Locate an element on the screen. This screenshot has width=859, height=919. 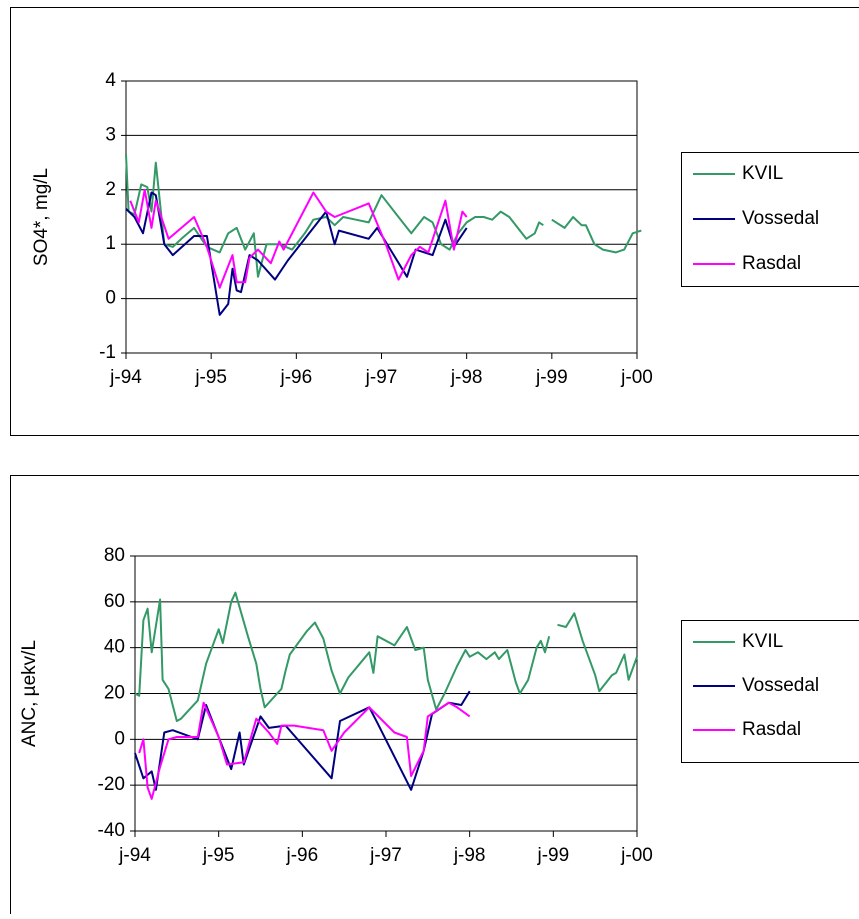
y-tick-label: -1 is located at coordinates (107, 352).